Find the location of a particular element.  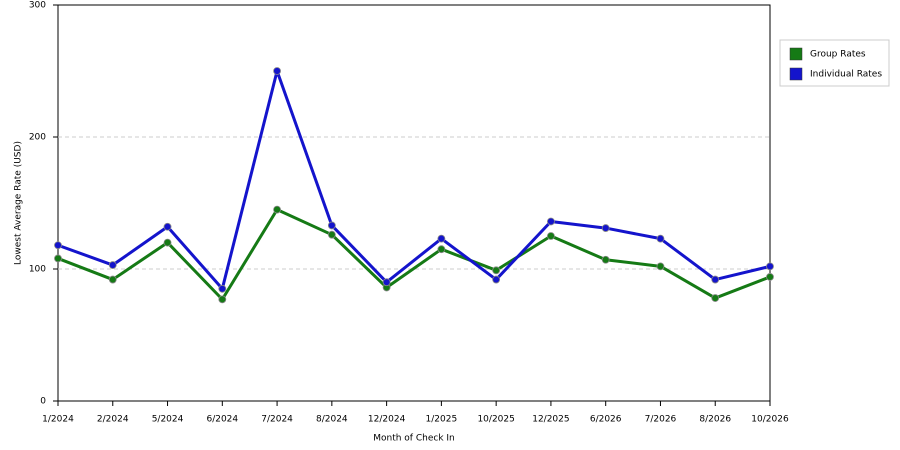

x-axis-label: Month of Check In is located at coordinates (414, 439).